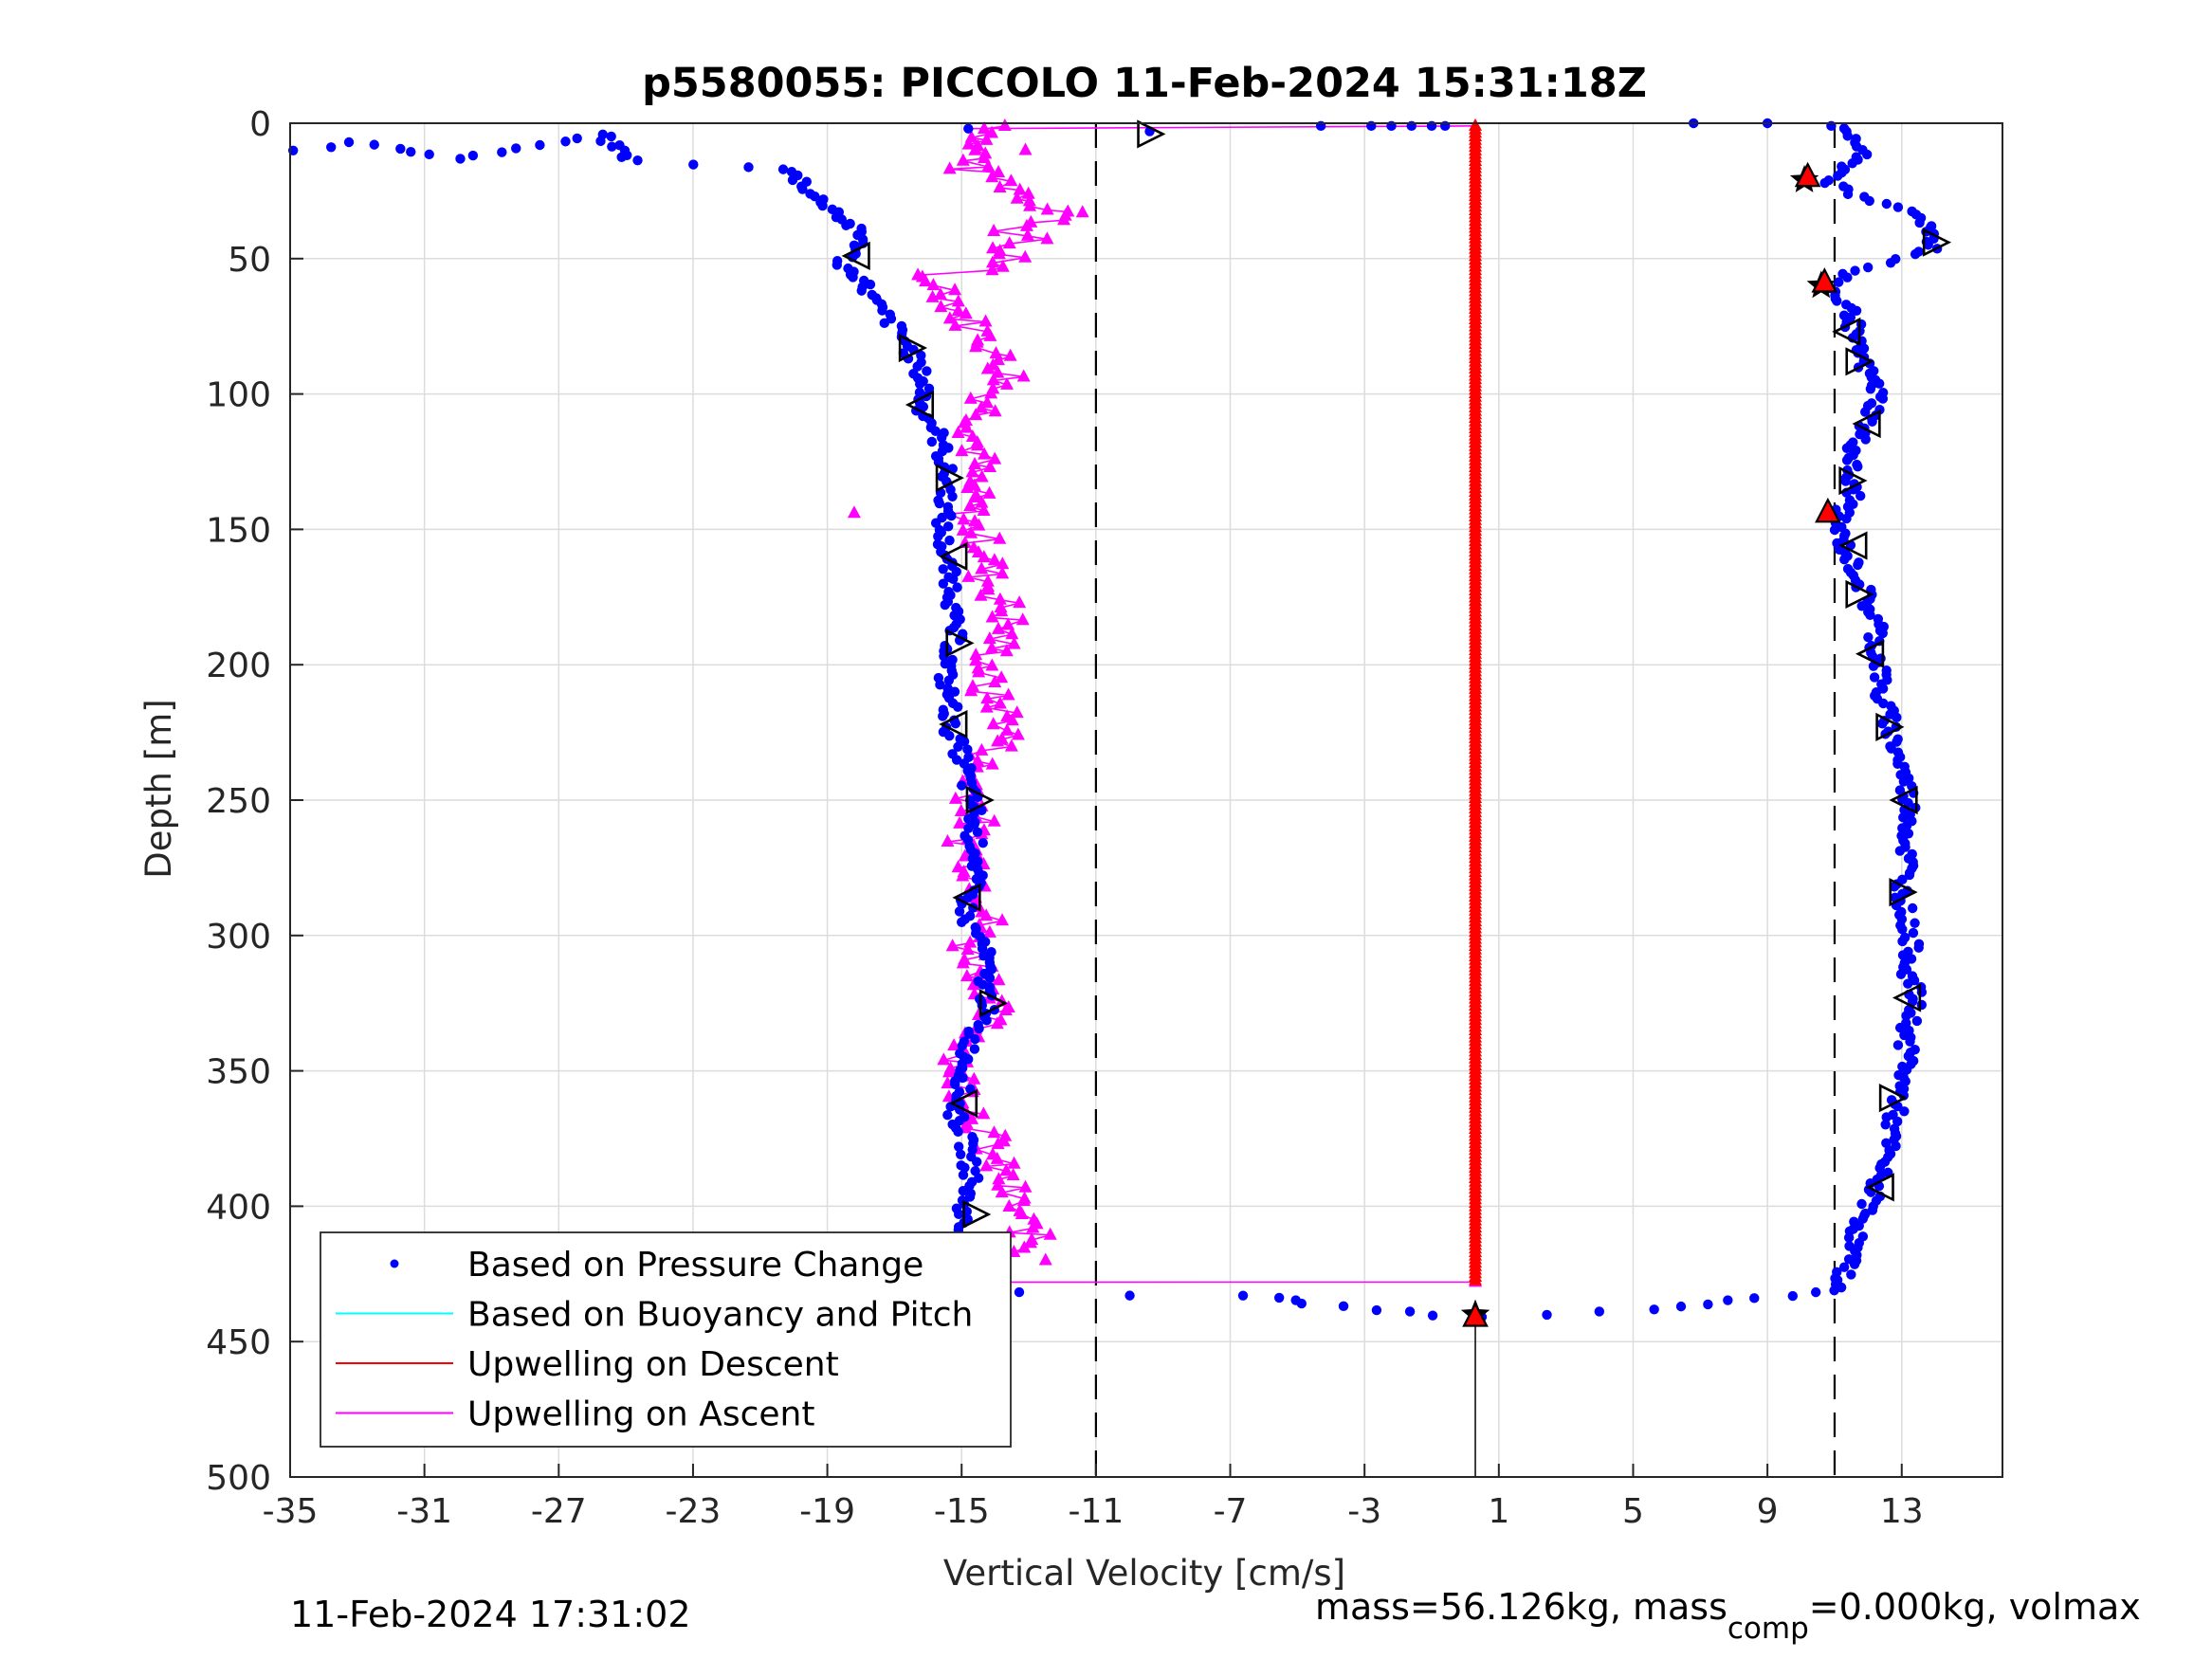  Describe the element at coordinates (640, 1414) in the screenshot. I see `legend-label: Upwelling on Ascent` at that location.